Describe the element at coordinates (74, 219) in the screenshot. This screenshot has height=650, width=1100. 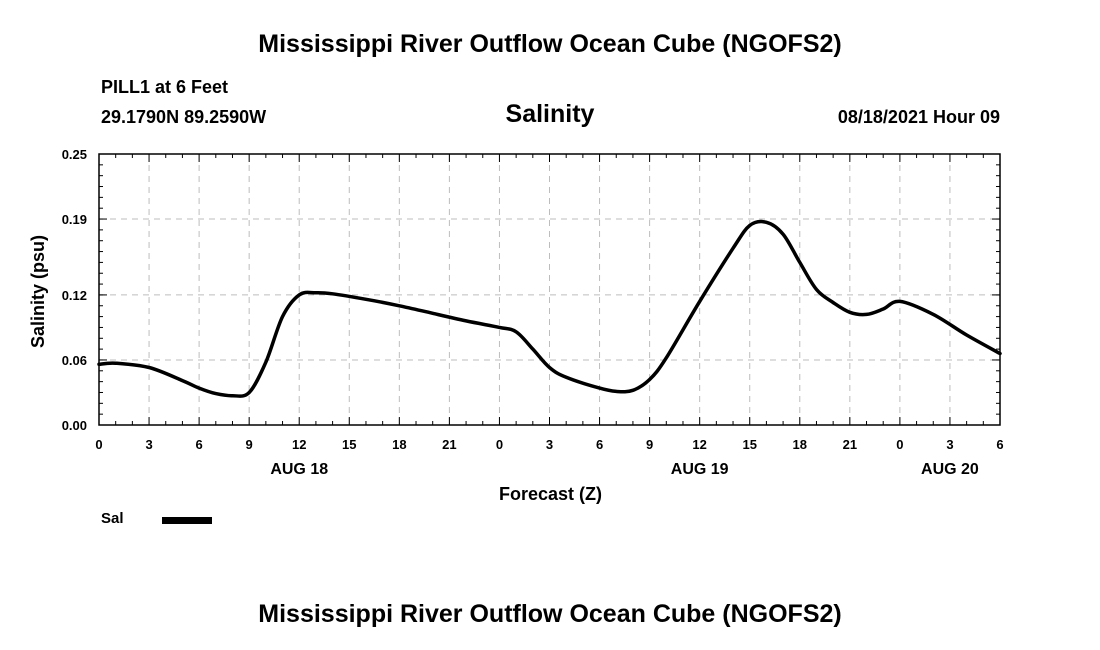
I see `y-tick-label: 0.19` at that location.